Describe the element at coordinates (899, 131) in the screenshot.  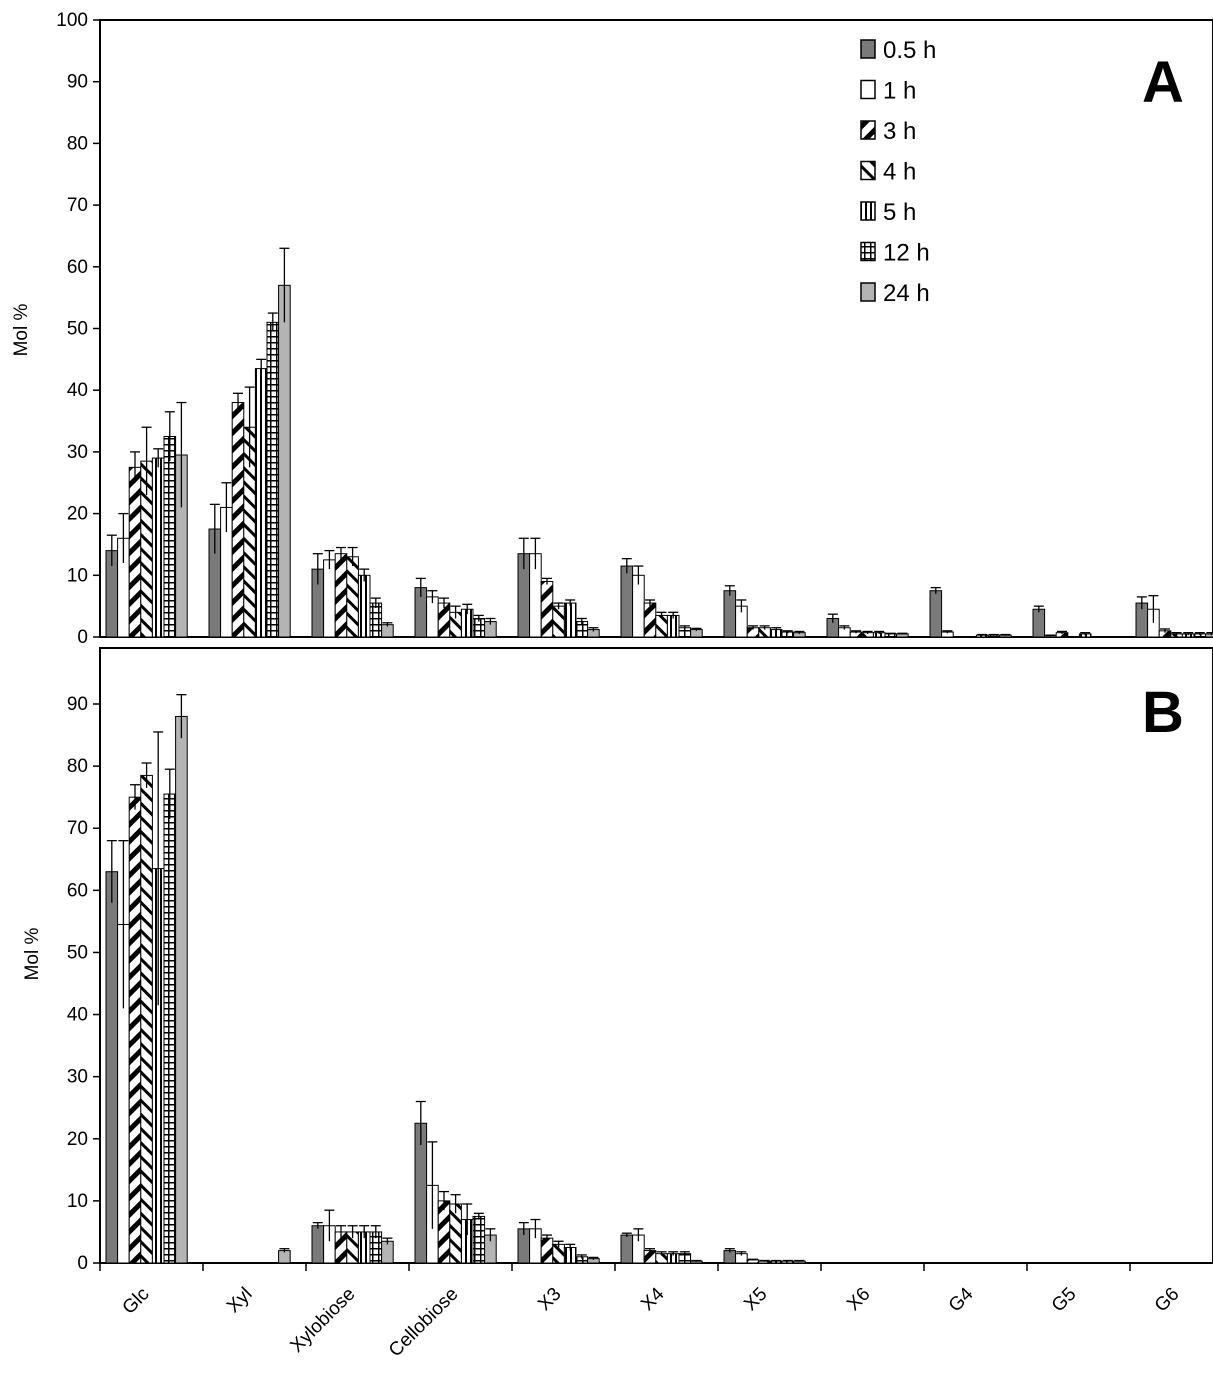
I see `legend-label: 3 h` at that location.